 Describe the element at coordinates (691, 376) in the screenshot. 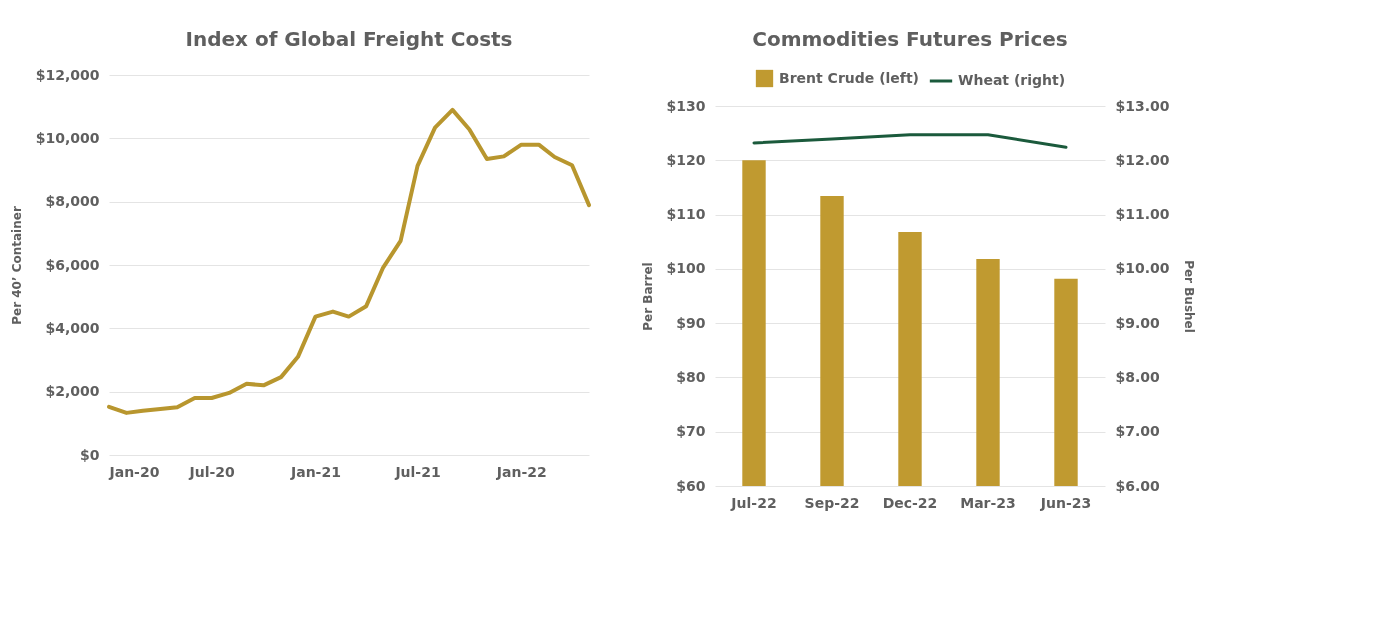

I see `y-tick-label: $80` at that location.